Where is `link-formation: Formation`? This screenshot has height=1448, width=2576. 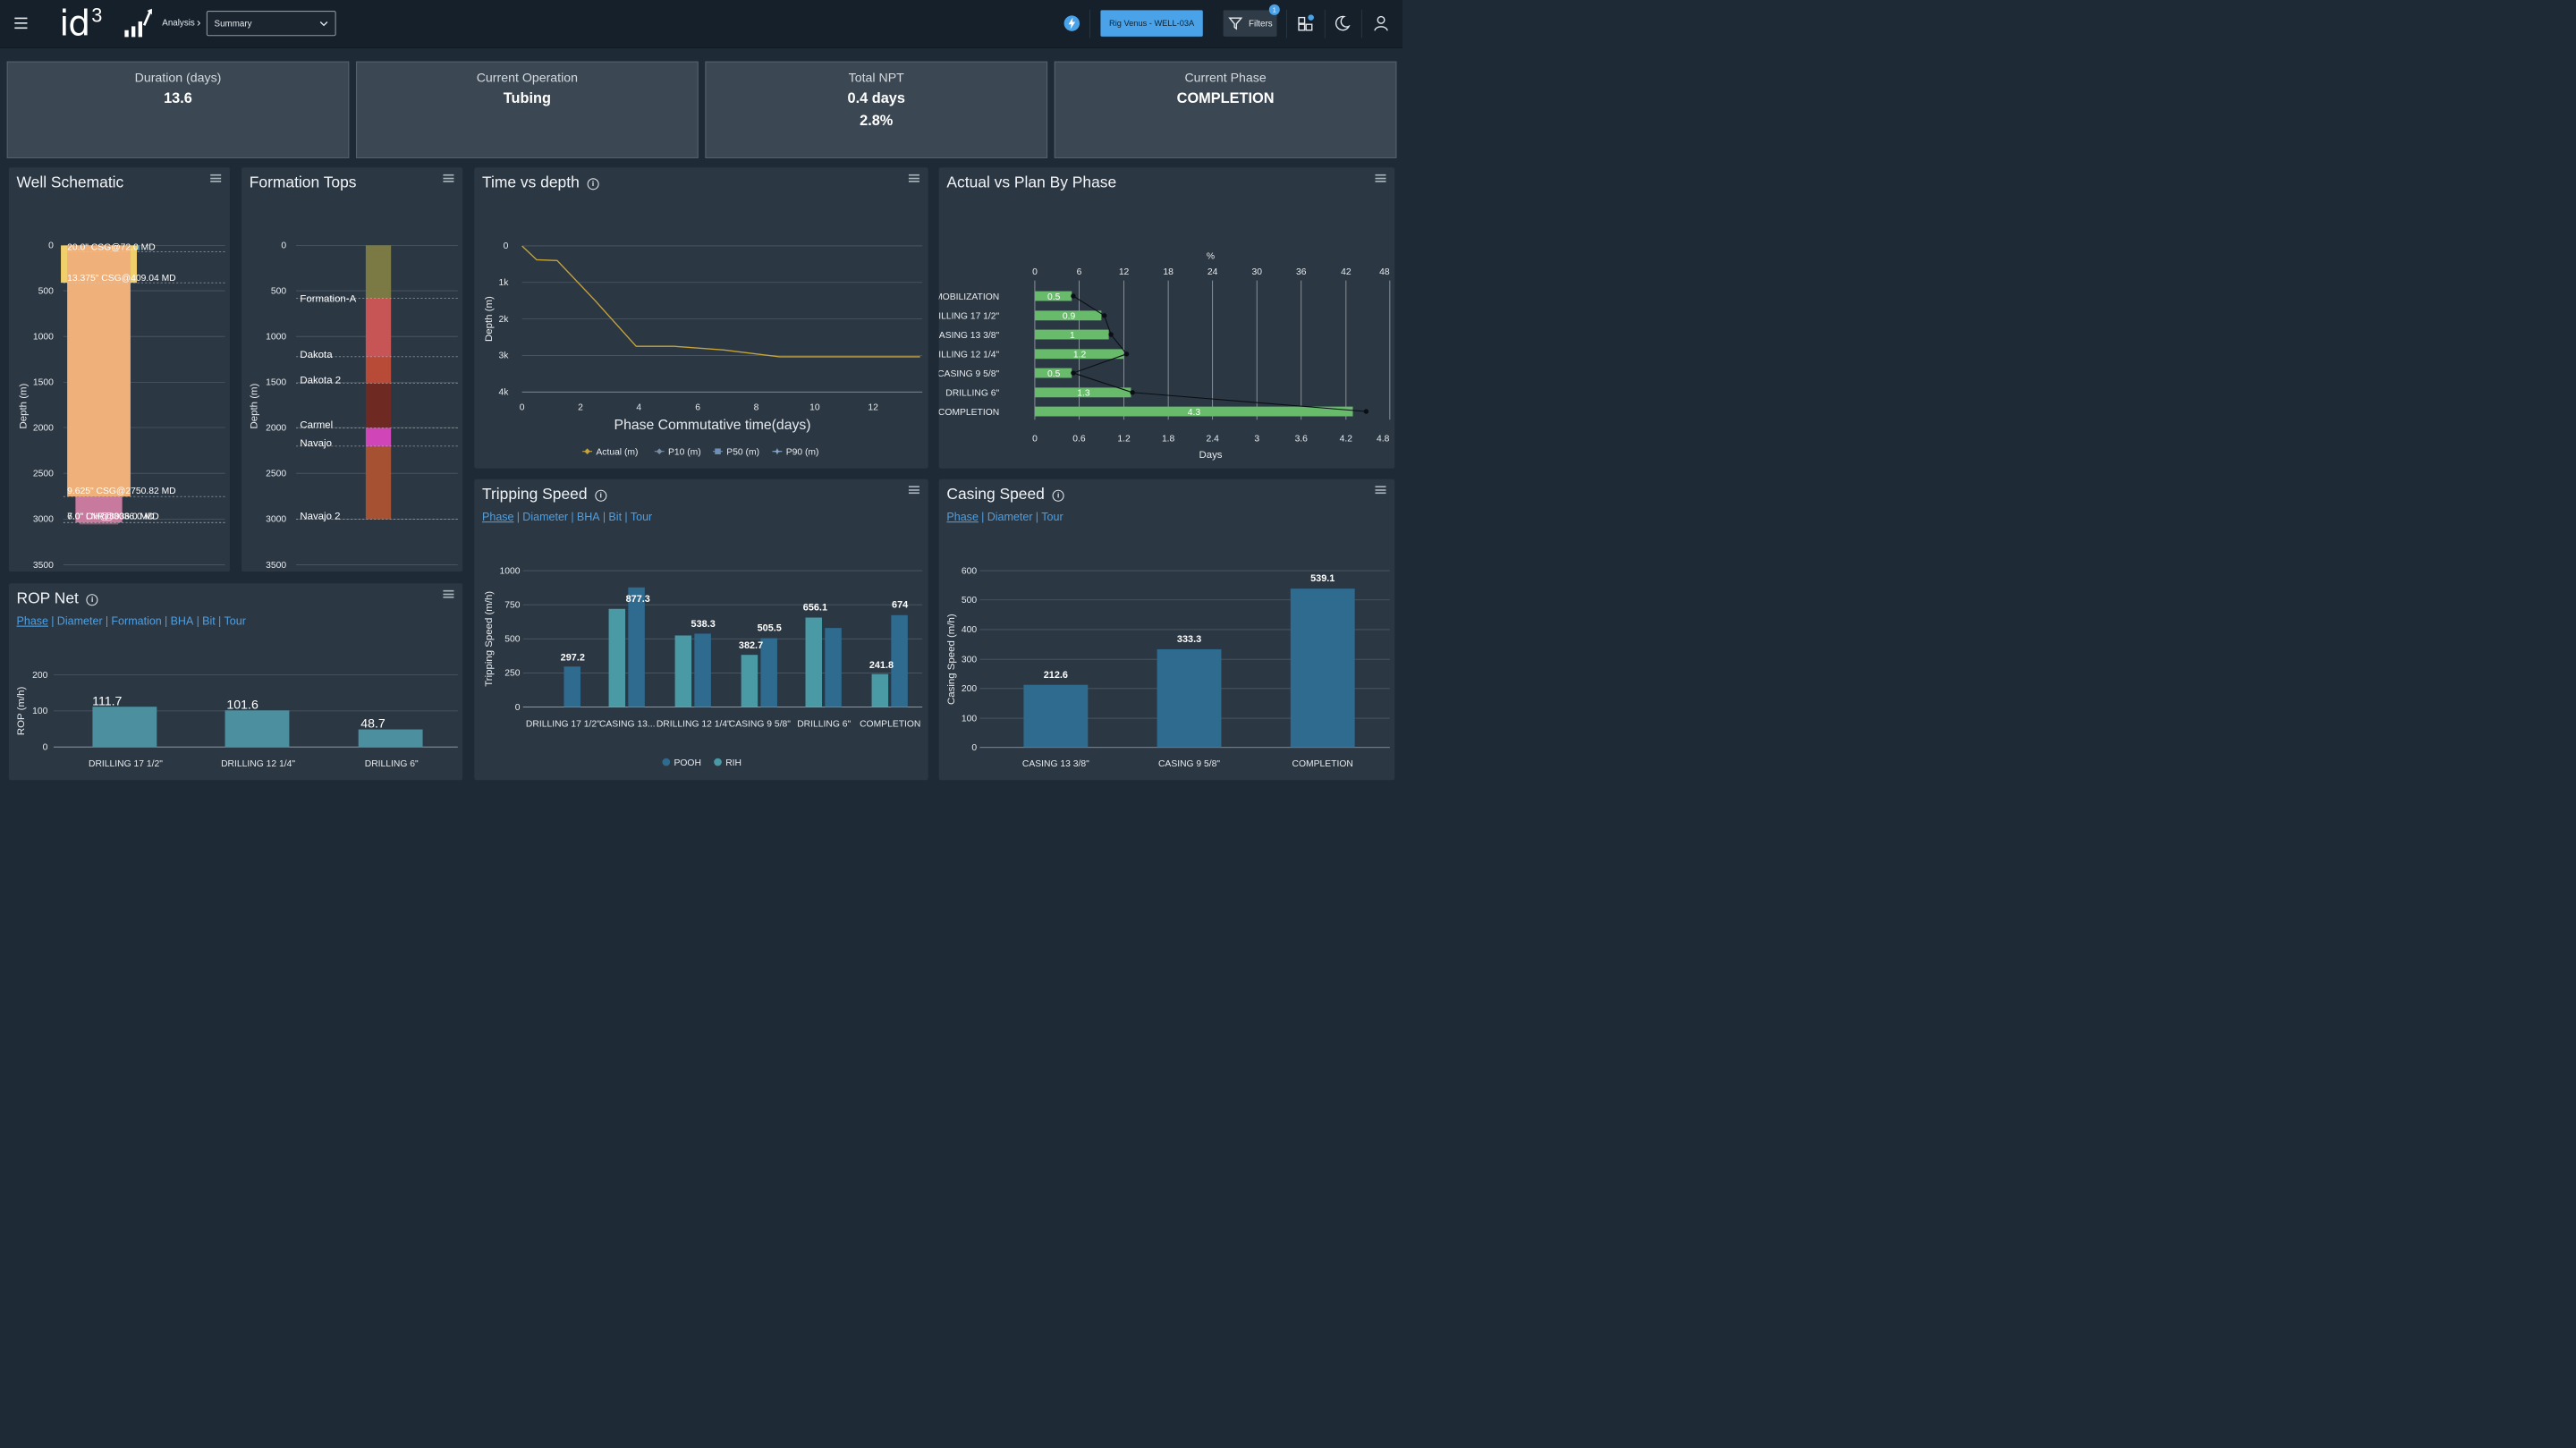 link-formation: Formation is located at coordinates (136, 621).